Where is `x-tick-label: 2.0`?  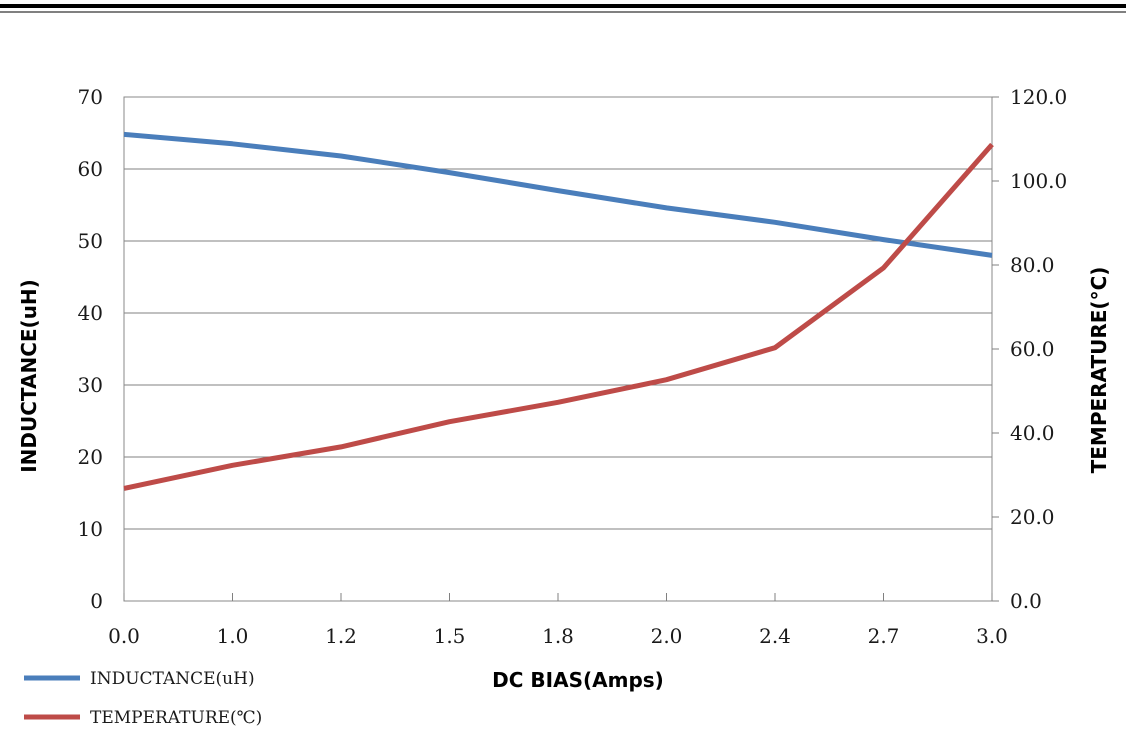 x-tick-label: 2.0 is located at coordinates (667, 636).